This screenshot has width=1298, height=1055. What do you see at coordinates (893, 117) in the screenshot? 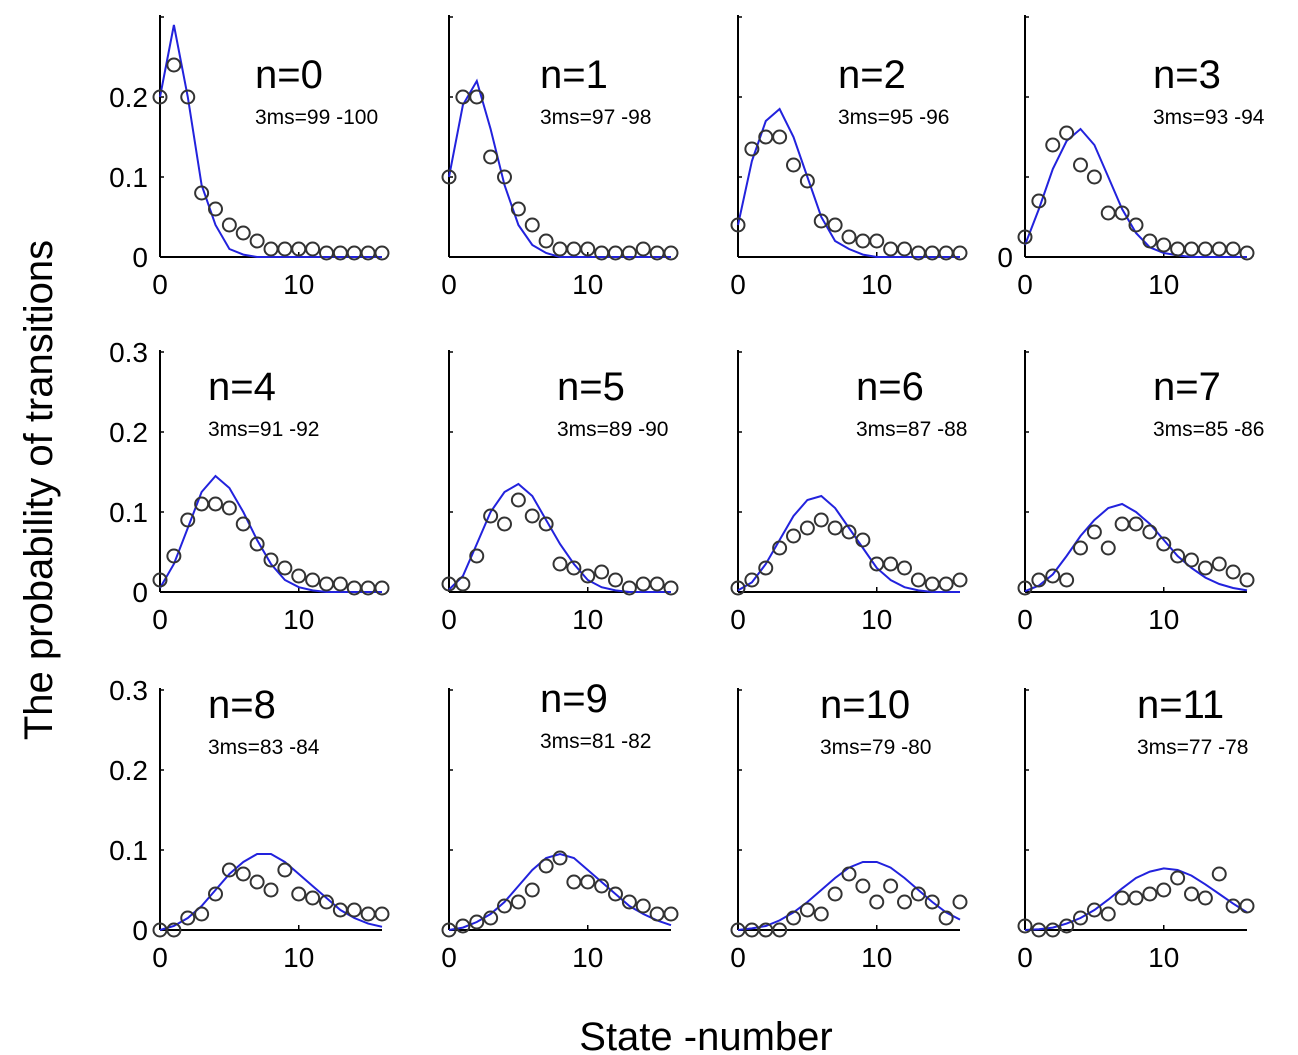
I see `panel-subtitle: 3ms=95 -96` at bounding box center [893, 117].